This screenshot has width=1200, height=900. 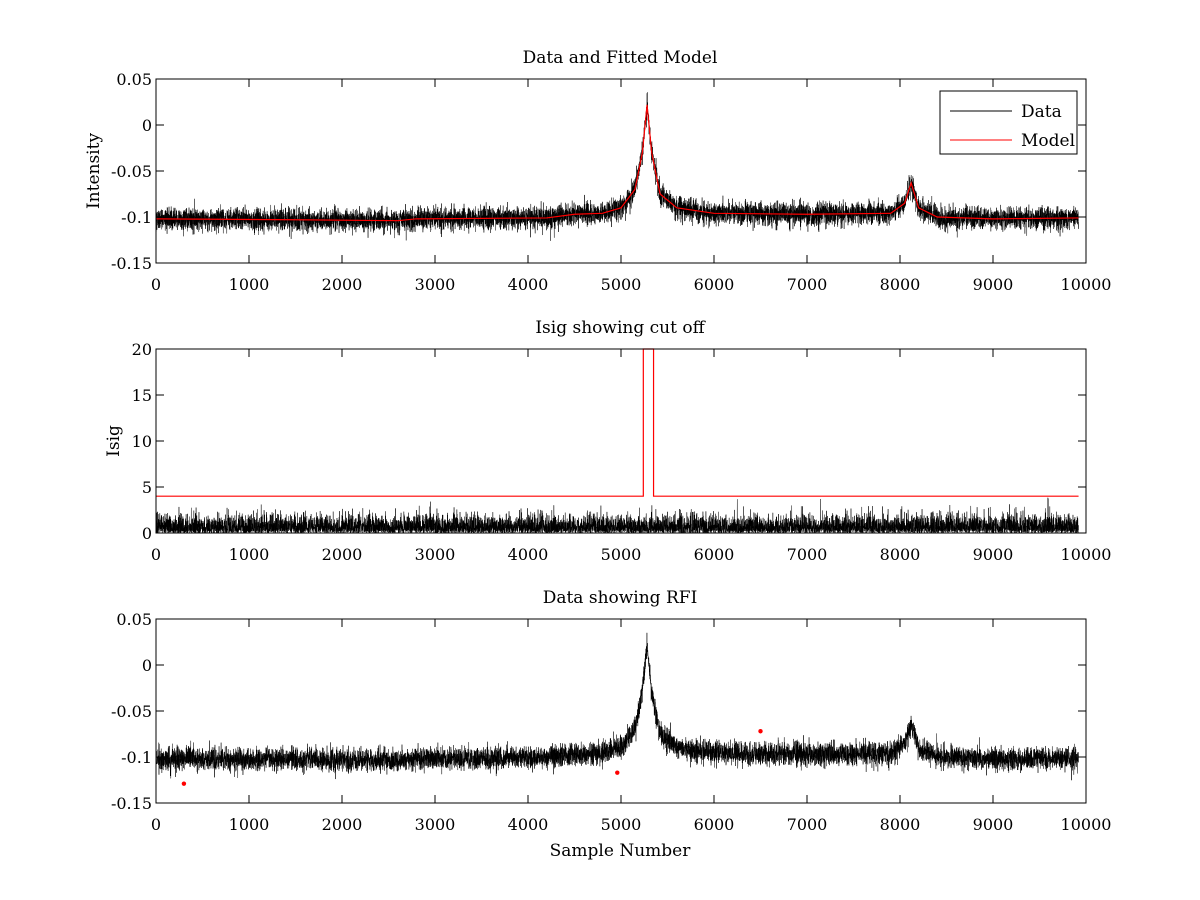 What do you see at coordinates (620, 328) in the screenshot?
I see `title-isig-showing-cut-off: Isig showing cut off` at bounding box center [620, 328].